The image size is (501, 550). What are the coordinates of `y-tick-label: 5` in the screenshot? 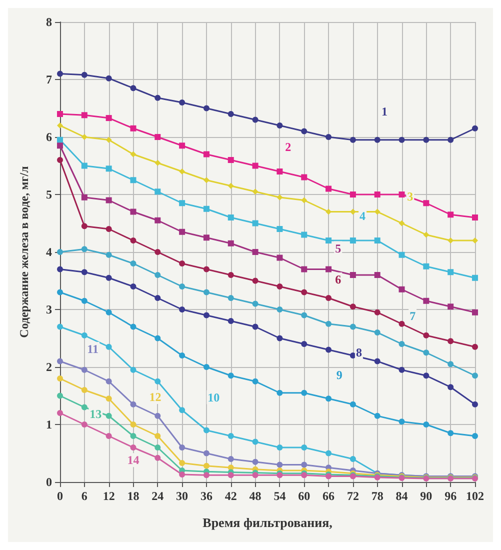 It's located at (49, 195).